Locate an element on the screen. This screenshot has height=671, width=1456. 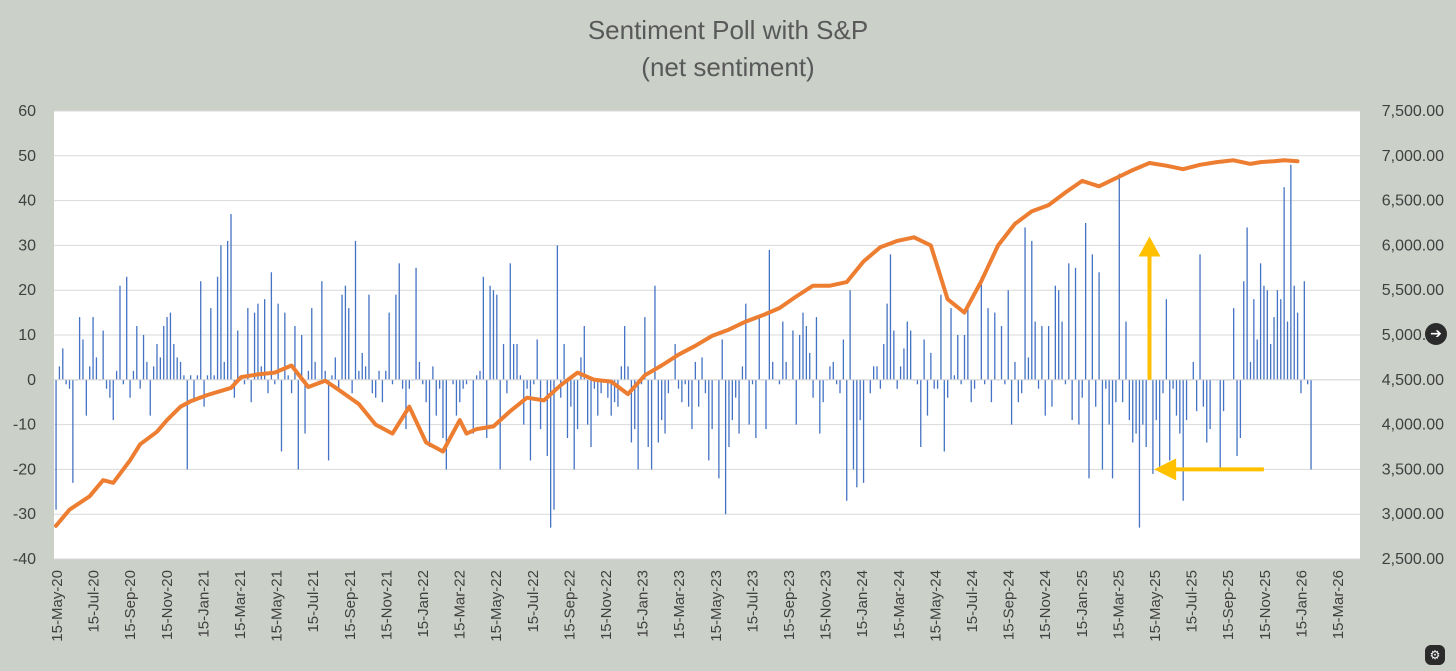
x-tick-label: 15-Jul-25 is located at coordinates (1192, 601).